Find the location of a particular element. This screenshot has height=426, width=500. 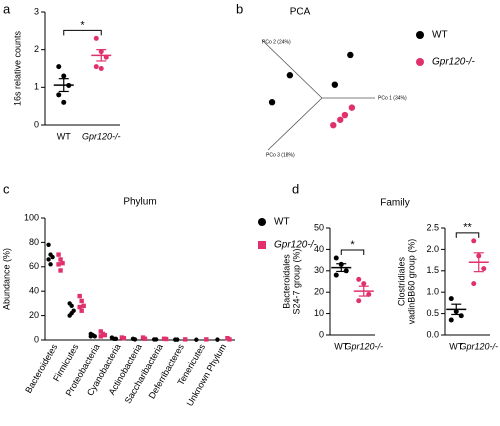

x-tick-label: Bacteroidetes is located at coordinates (41, 368).